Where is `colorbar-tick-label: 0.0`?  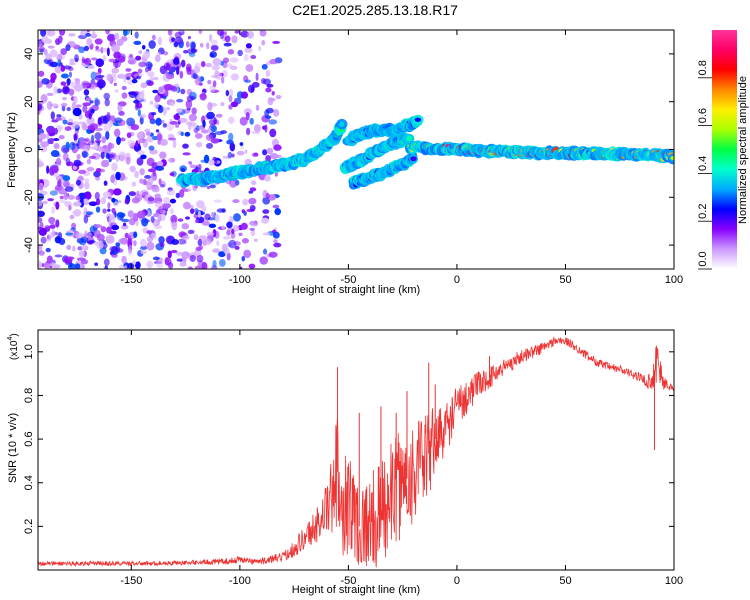
colorbar-tick-label: 0.0 is located at coordinates (703, 258).